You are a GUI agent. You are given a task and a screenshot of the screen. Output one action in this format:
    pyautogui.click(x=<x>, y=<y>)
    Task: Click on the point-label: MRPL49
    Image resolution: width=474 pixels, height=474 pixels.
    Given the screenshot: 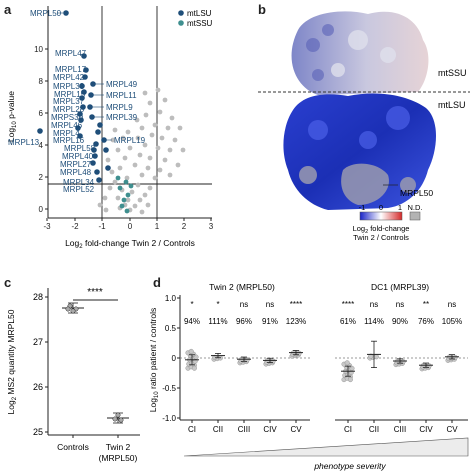 What is the action you would take?
    pyautogui.click(x=122, y=84)
    